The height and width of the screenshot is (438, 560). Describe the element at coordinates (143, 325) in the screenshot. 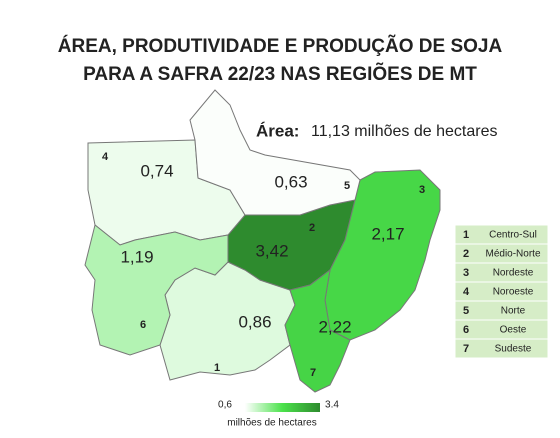

I see `region-number: 6` at that location.